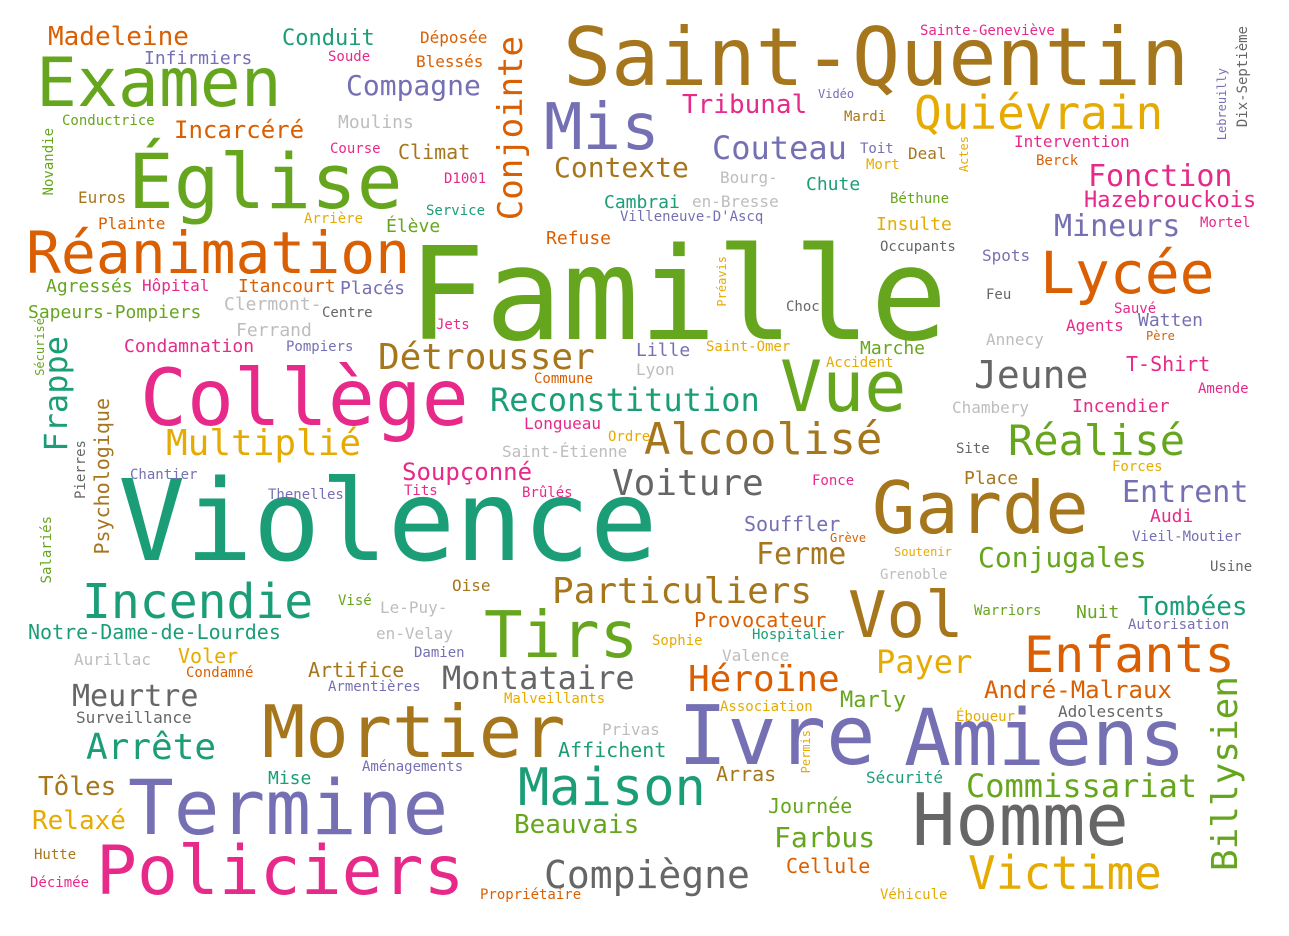 This screenshot has width=1289, height=936. What do you see at coordinates (413, 767) in the screenshot?
I see `word: Aménagements` at bounding box center [413, 767].